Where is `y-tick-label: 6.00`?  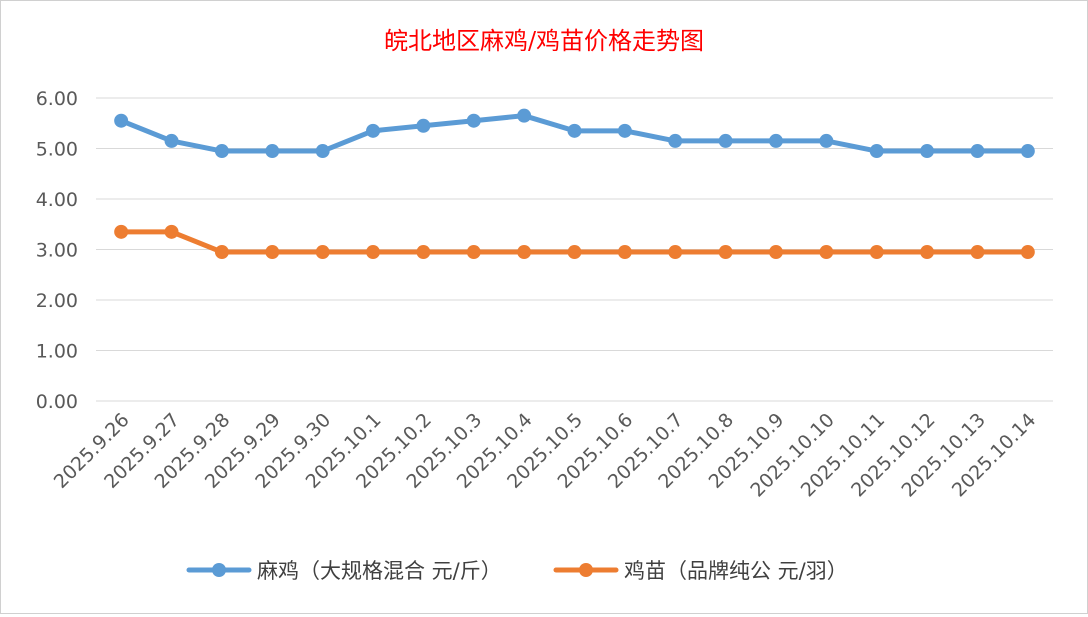
y-tick-label: 6.00 is located at coordinates (57, 99).